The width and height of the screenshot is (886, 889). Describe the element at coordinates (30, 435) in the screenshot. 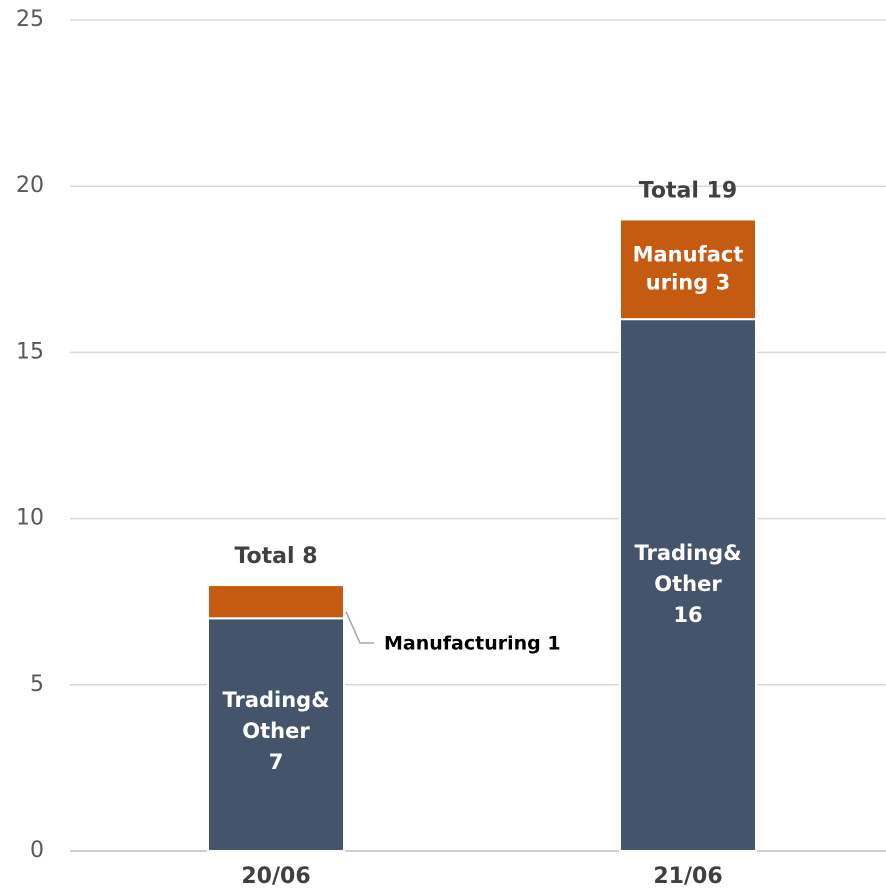

I see `y-axis: 0 5 10 15 20 25` at that location.